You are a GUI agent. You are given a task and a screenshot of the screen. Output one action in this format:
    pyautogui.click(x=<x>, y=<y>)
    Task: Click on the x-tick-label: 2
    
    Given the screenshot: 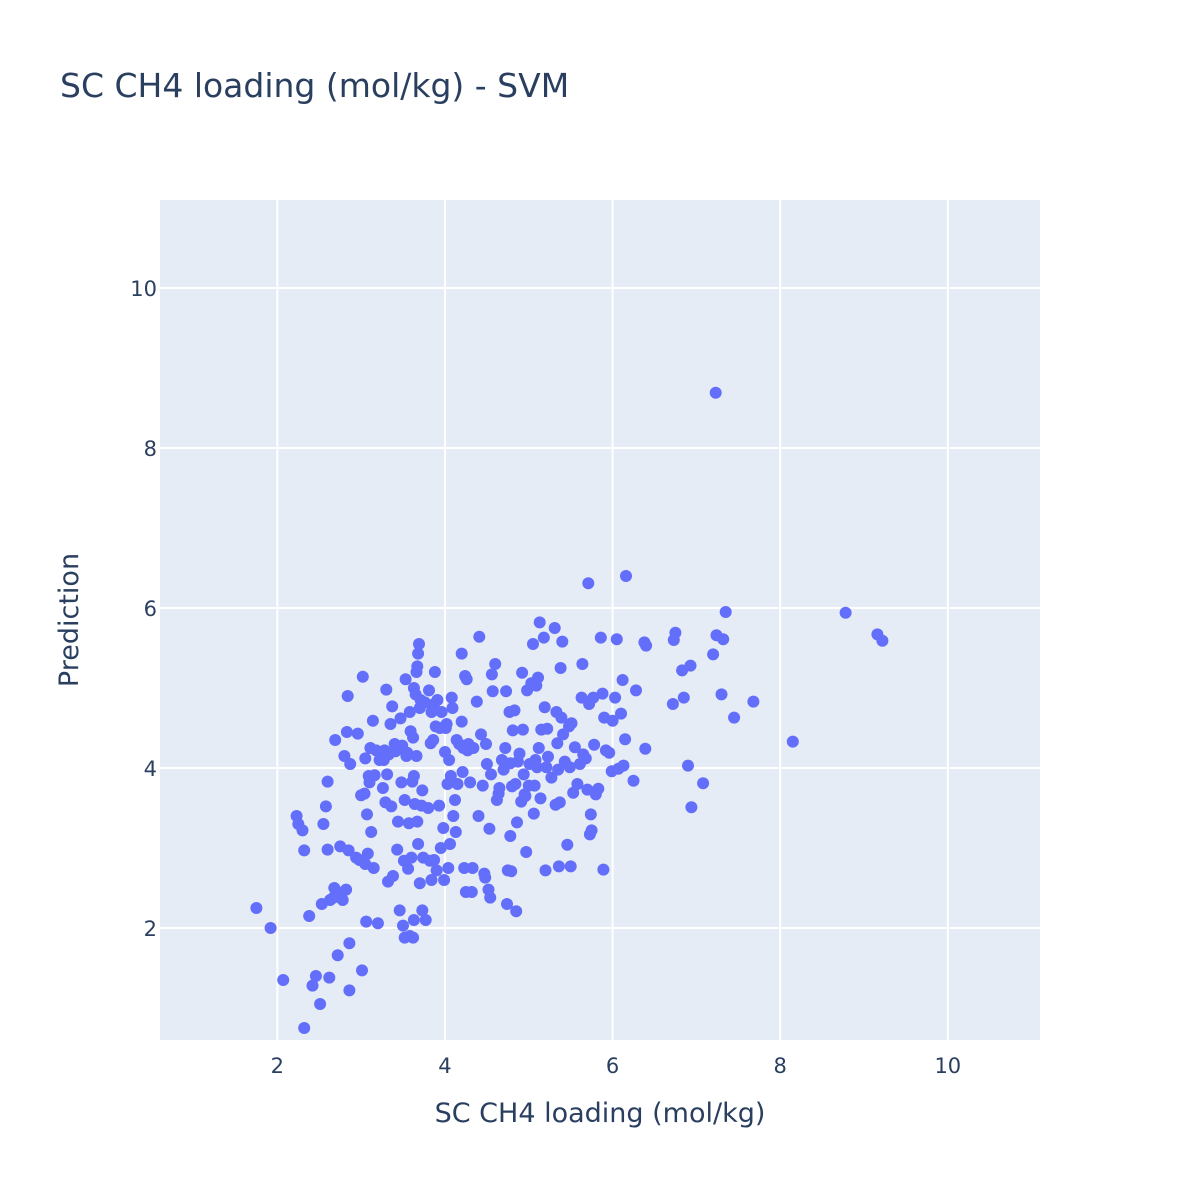 What is the action you would take?
    pyautogui.click(x=277, y=1066)
    